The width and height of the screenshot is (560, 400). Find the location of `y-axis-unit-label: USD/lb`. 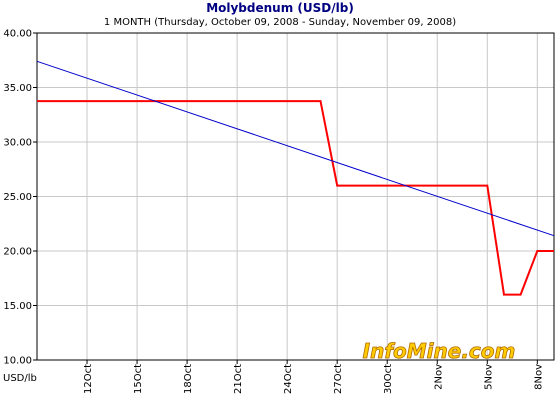

y-axis-unit-label: USD/lb is located at coordinates (20, 378).